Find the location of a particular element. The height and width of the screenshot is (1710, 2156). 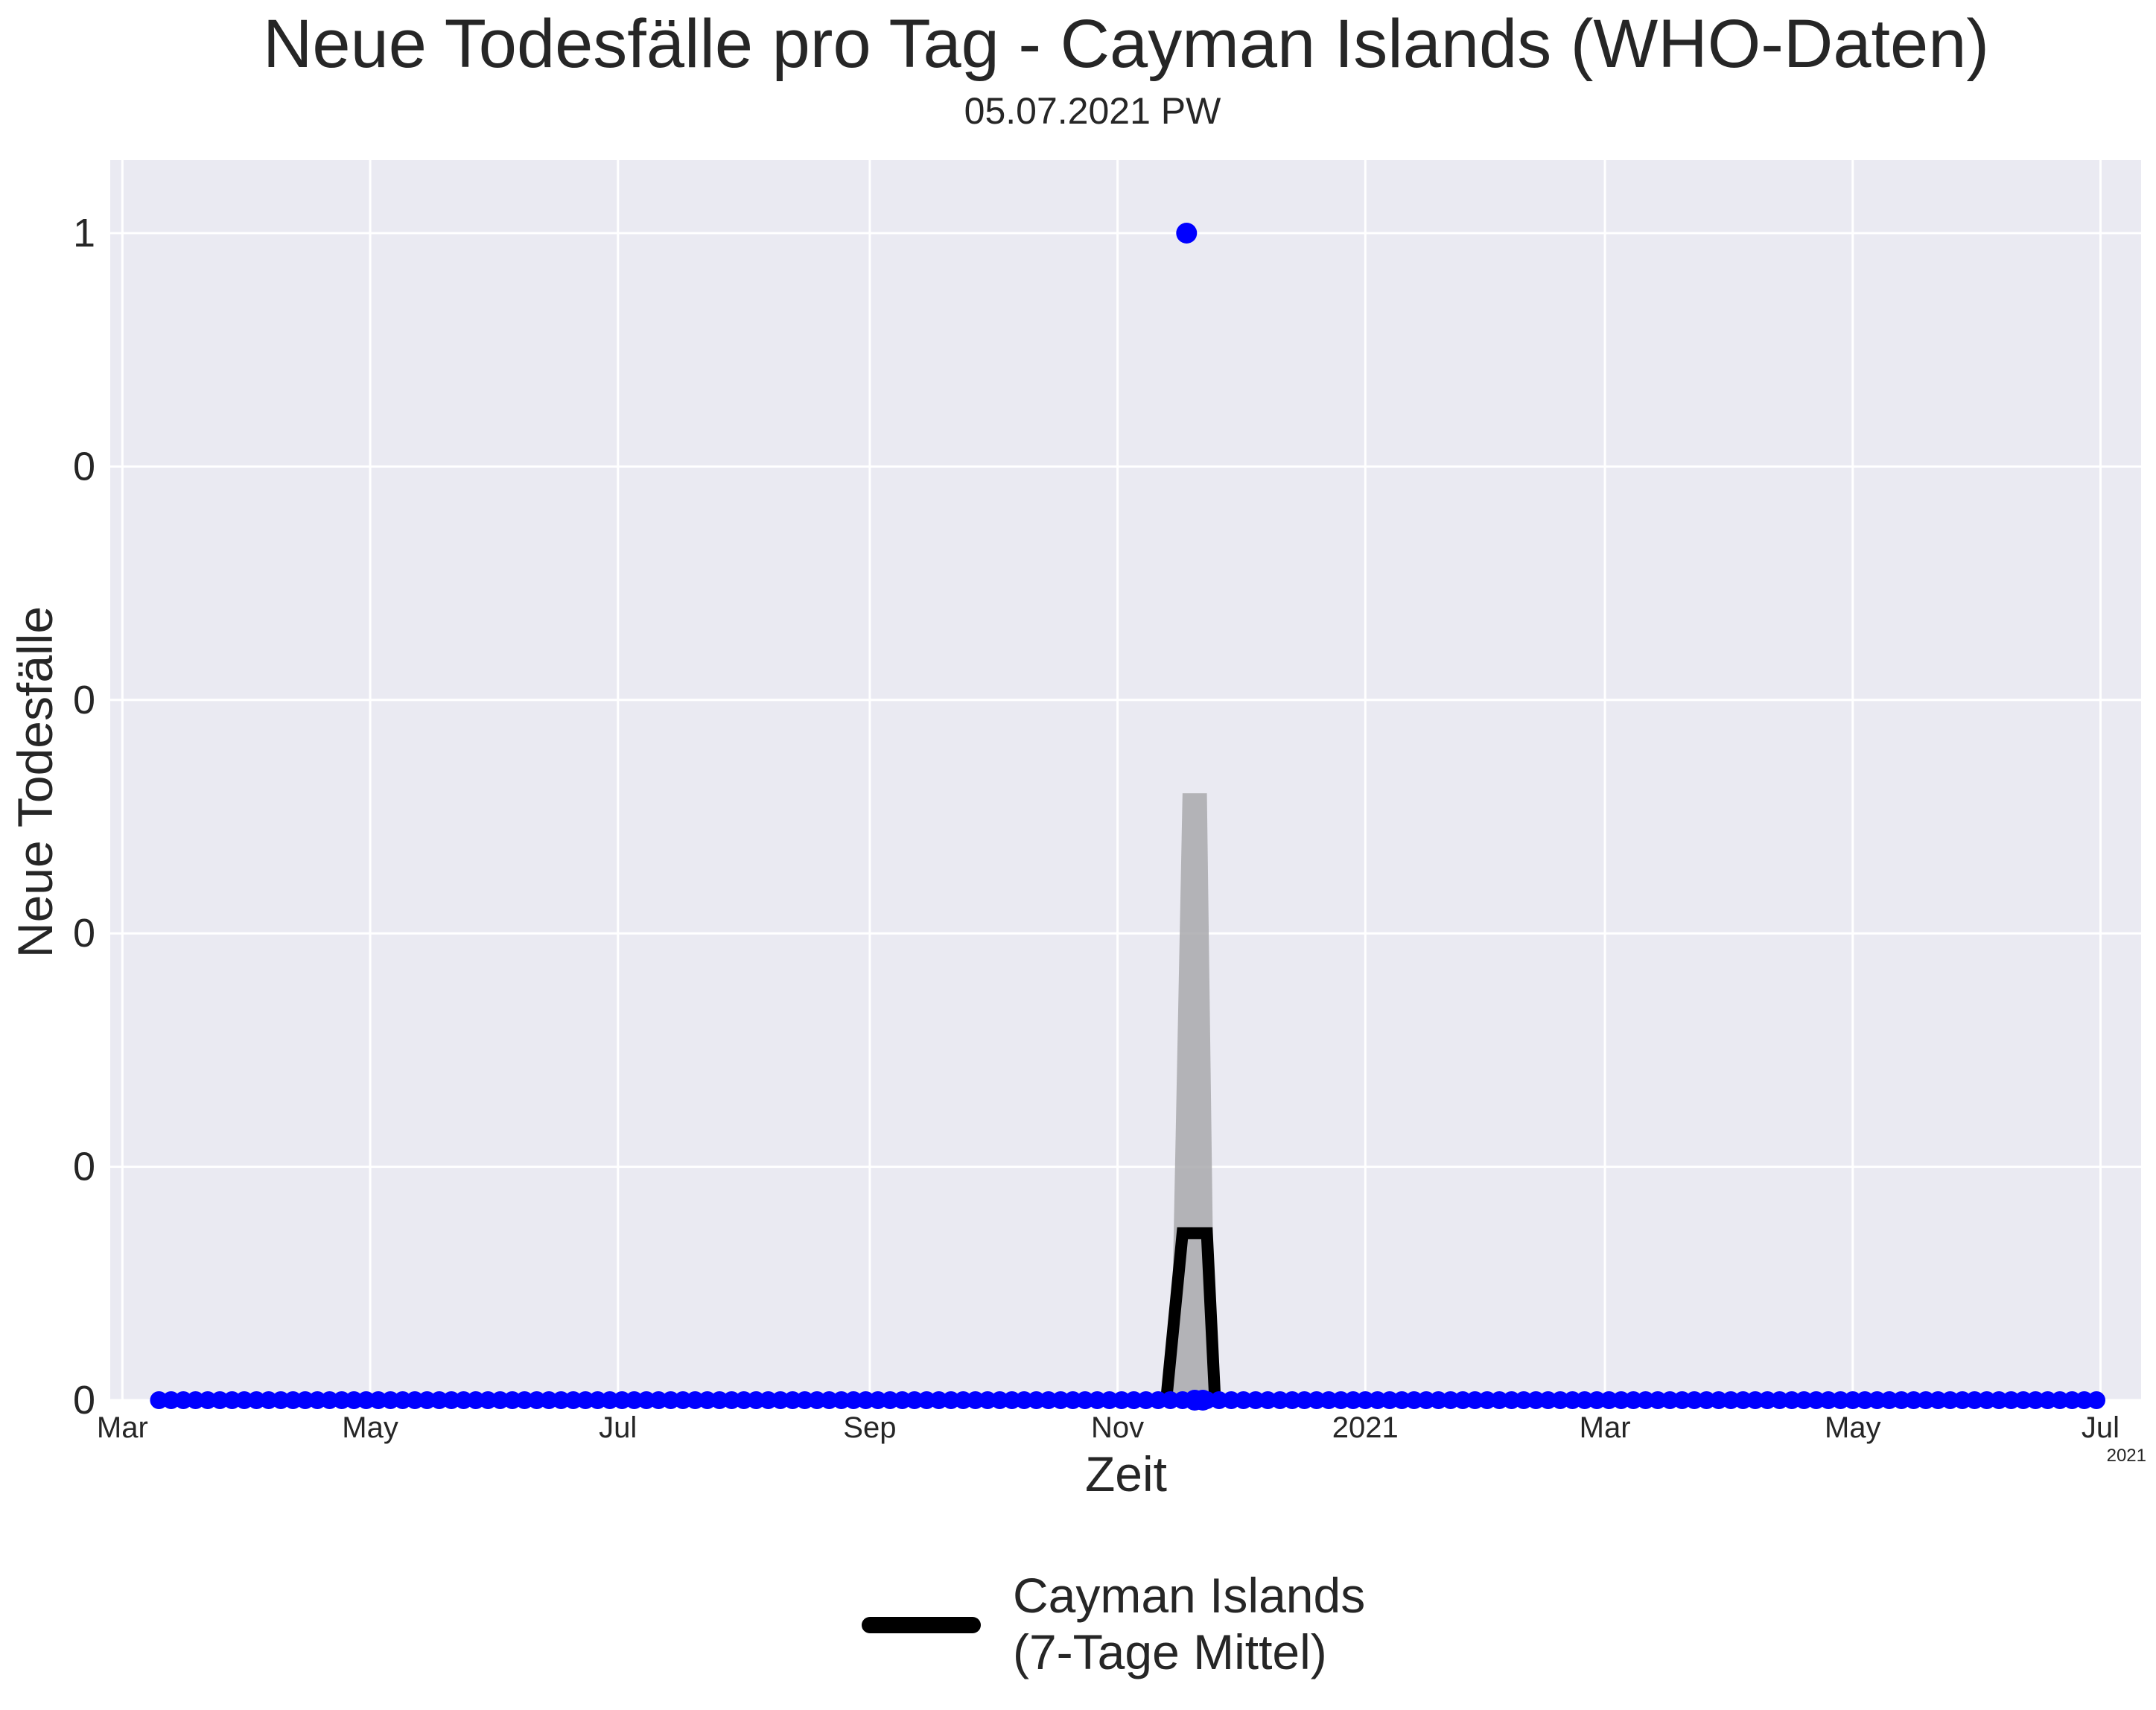

y-tick-labels: 0 0 0 0 0 1 is located at coordinates (84, 817).